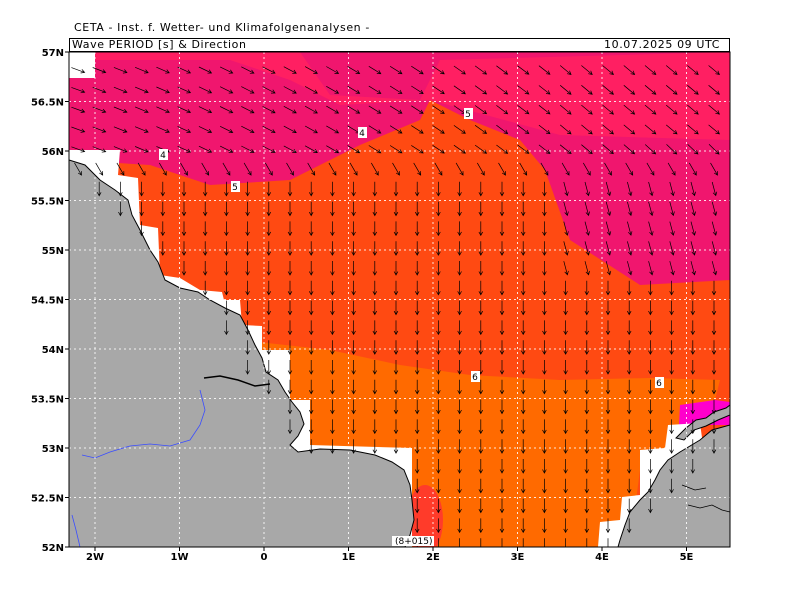 This screenshot has height=600, width=800. Describe the element at coordinates (702, 422) in the screenshot. I see `ijsselmeer-dike` at that location.